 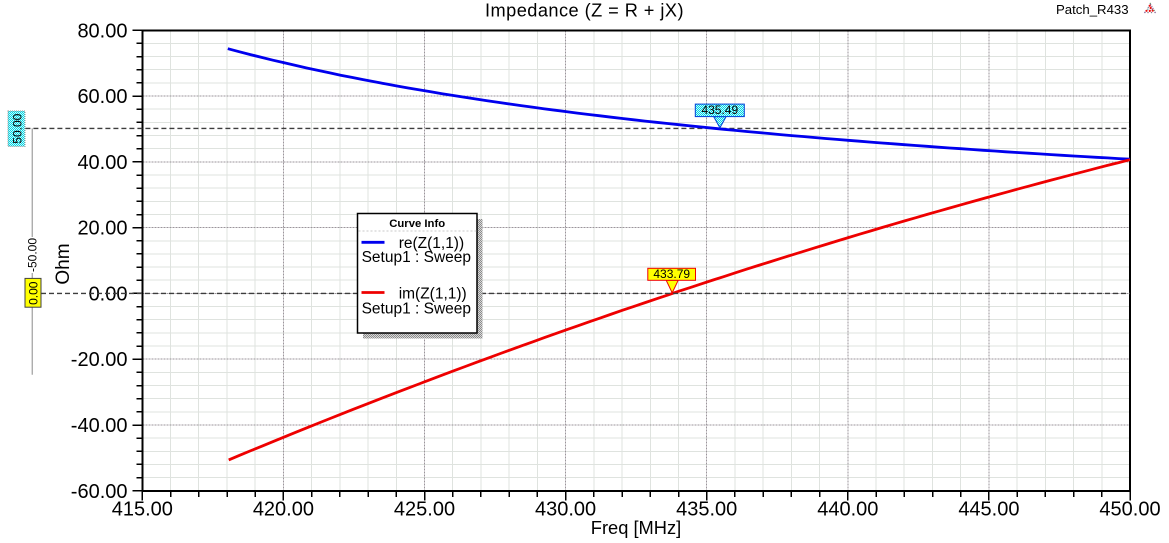 I want to click on svg-text: Impedance (Z = R + jX), so click(x=584, y=11).